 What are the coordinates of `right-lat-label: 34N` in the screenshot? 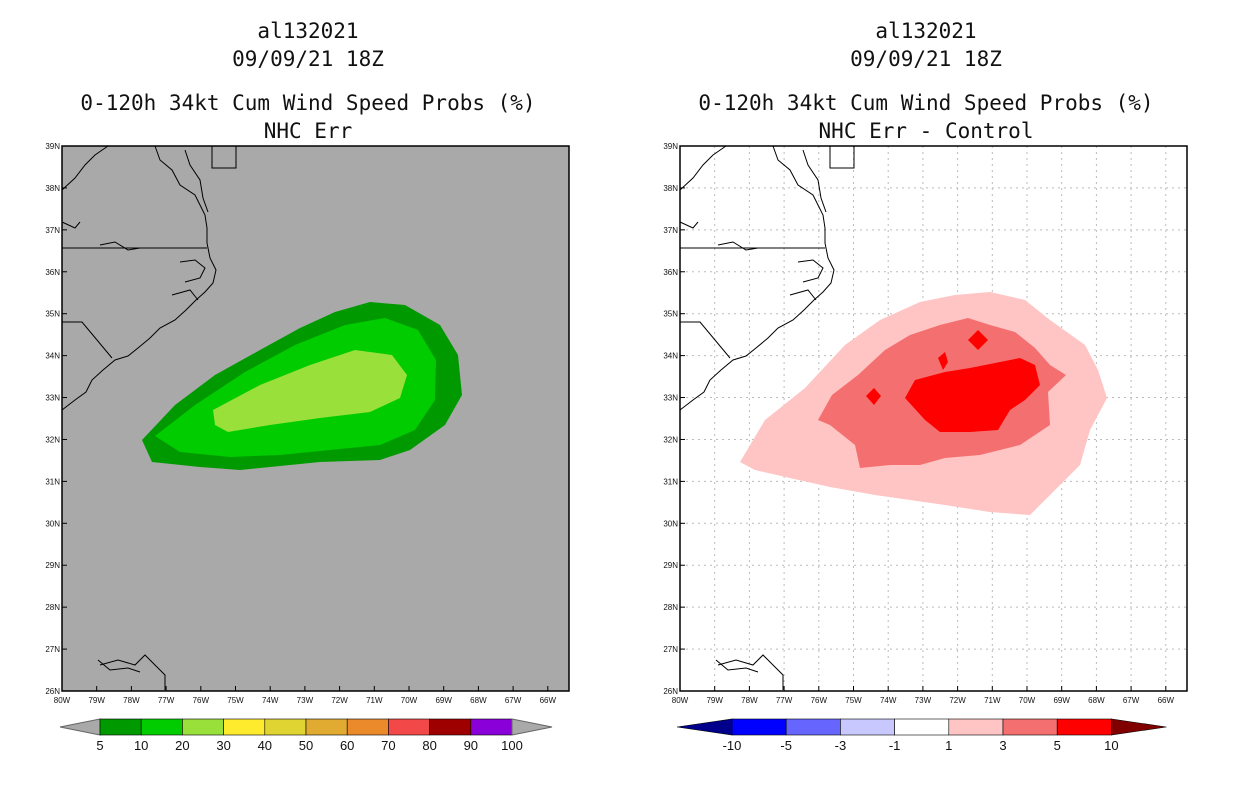 It's located at (670, 356).